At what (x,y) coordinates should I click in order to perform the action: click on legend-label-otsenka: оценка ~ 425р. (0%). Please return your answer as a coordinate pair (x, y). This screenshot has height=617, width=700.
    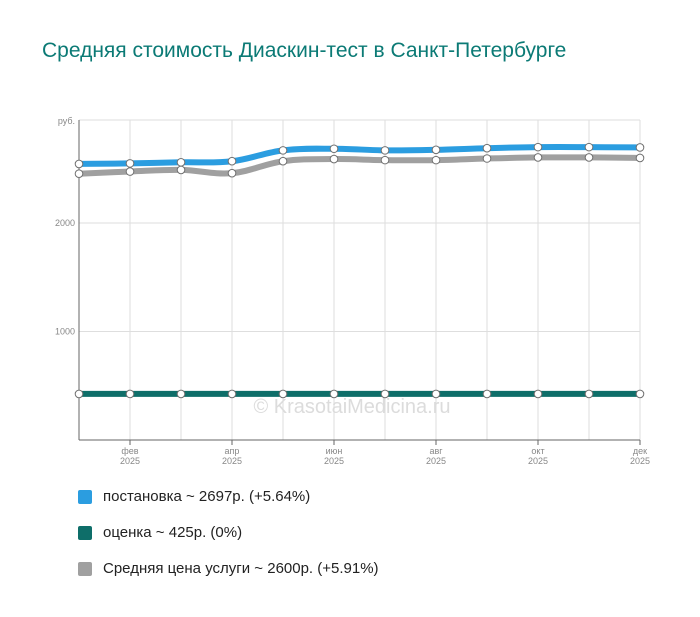
    Looking at the image, I should click on (173, 532).